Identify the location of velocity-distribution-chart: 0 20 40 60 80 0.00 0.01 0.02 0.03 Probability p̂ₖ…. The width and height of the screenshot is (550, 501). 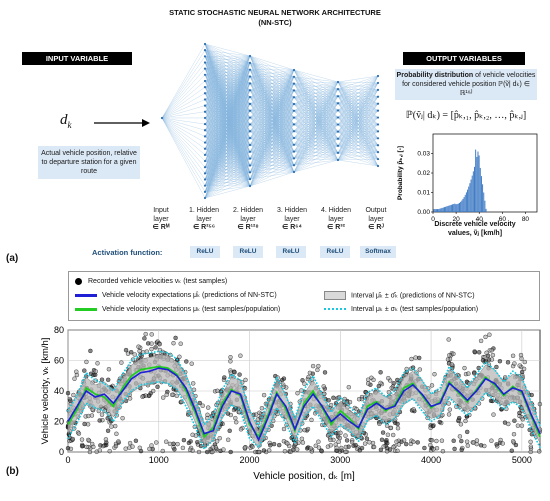
(467, 178).